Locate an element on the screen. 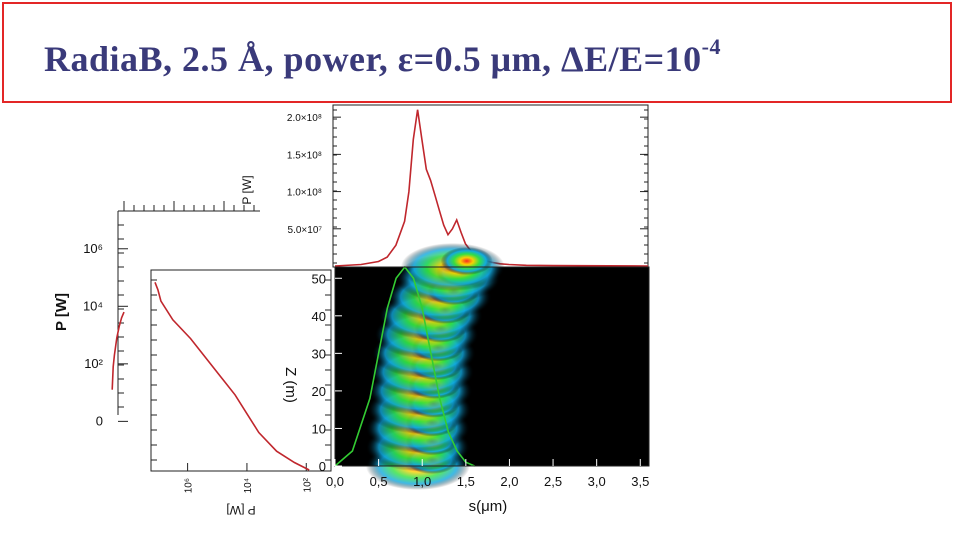 The height and width of the screenshot is (540, 960). top-y-tick-label: 5.0×10⁷ is located at coordinates (305, 230).